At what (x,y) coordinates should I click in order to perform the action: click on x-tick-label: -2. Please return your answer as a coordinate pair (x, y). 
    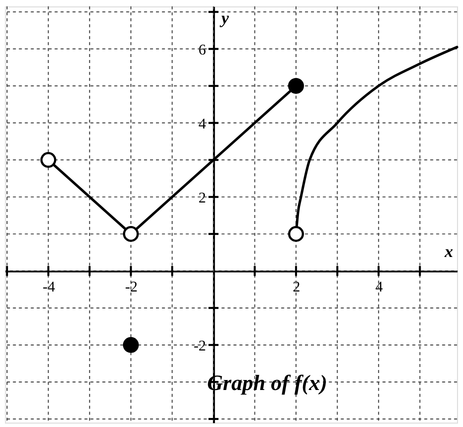
    Looking at the image, I should click on (131, 287).